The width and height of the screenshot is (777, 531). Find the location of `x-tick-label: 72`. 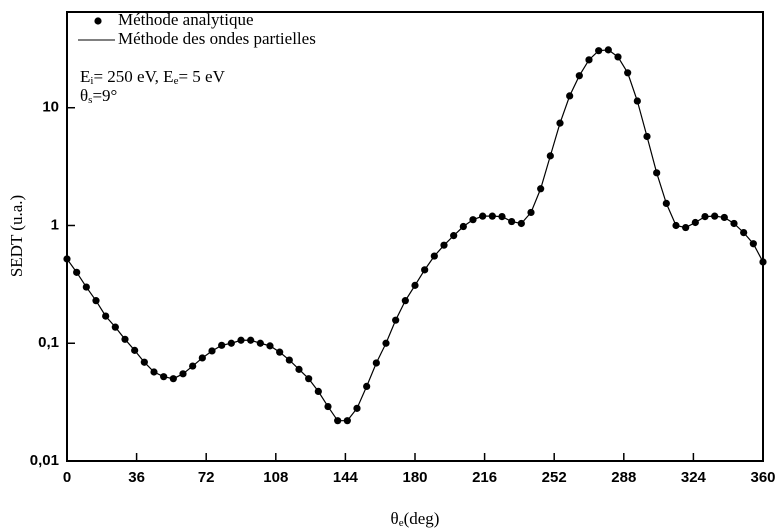

x-tick-label: 72 is located at coordinates (206, 477).